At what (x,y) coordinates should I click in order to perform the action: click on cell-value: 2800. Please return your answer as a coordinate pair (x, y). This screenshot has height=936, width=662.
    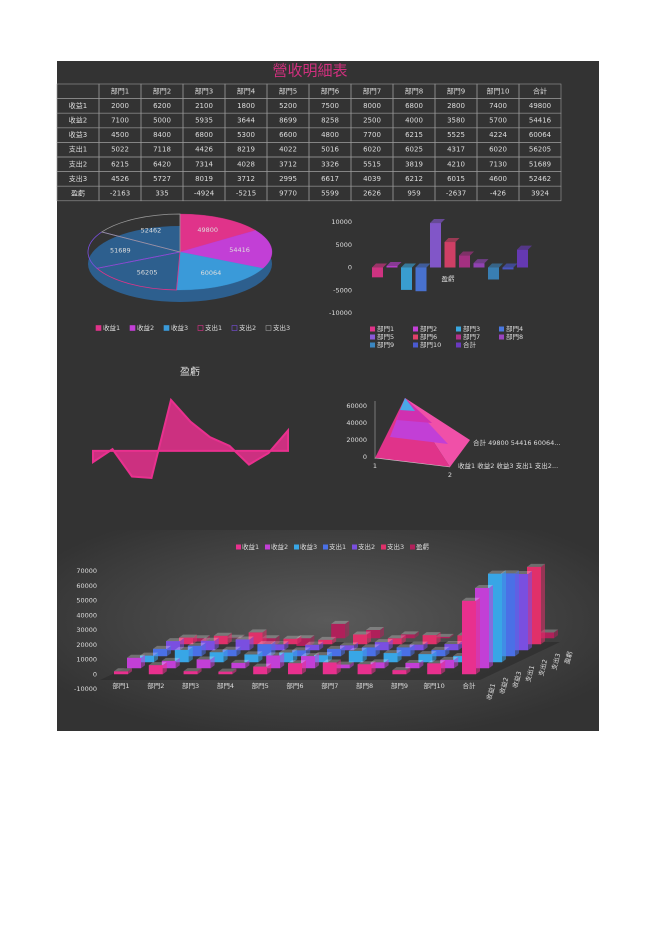
    Looking at the image, I should click on (456, 106).